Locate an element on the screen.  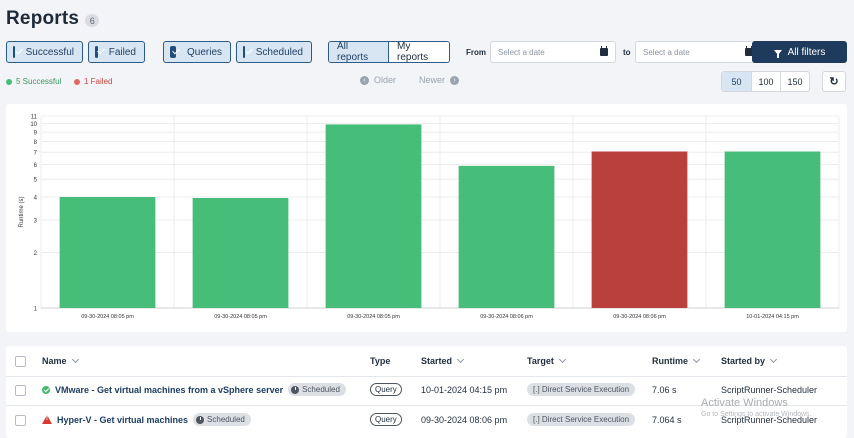
report-owner-switch: All reports My reports is located at coordinates (389, 52).